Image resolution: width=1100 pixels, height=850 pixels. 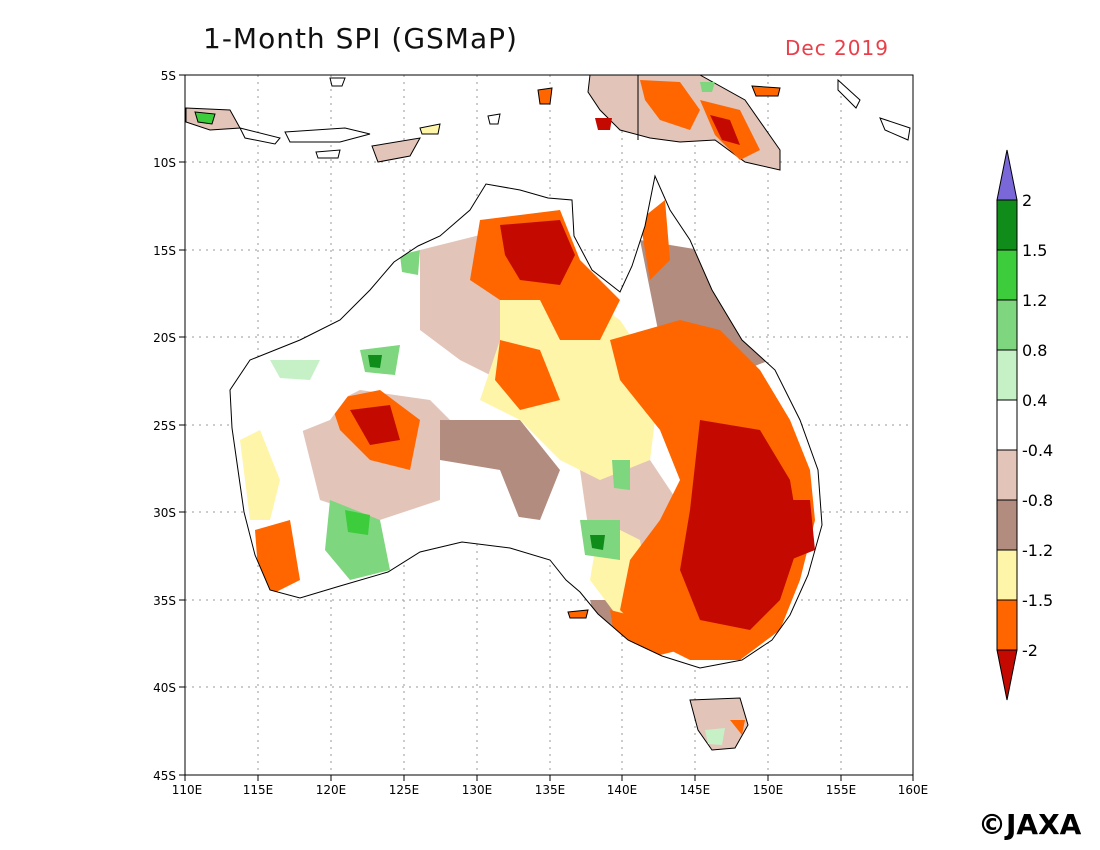 What do you see at coordinates (1034, 400) in the screenshot?
I see `colorbar-label: 0.4` at bounding box center [1034, 400].